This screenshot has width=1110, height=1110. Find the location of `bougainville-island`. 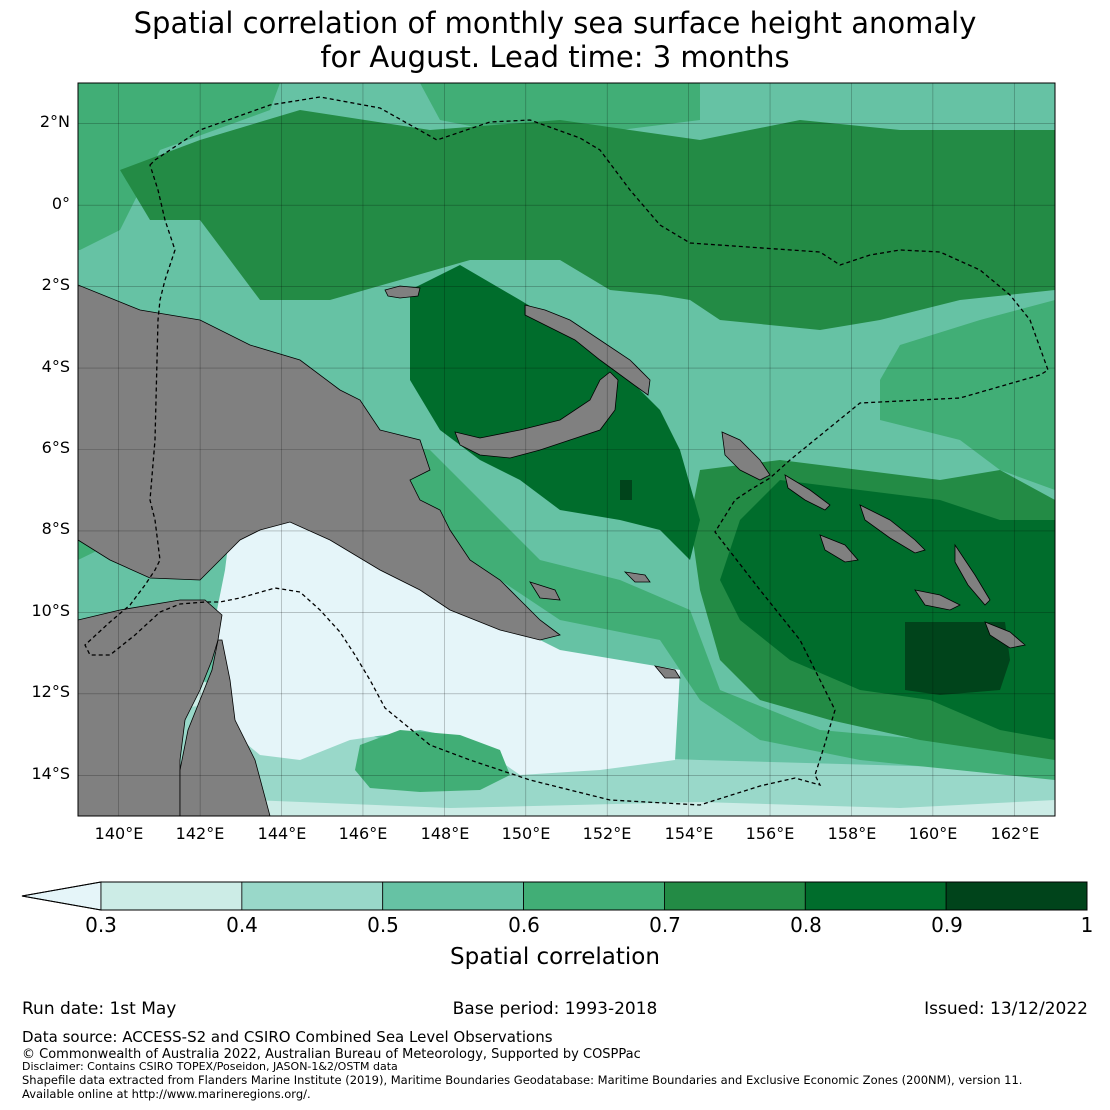

bougainville-island is located at coordinates (746, 456).